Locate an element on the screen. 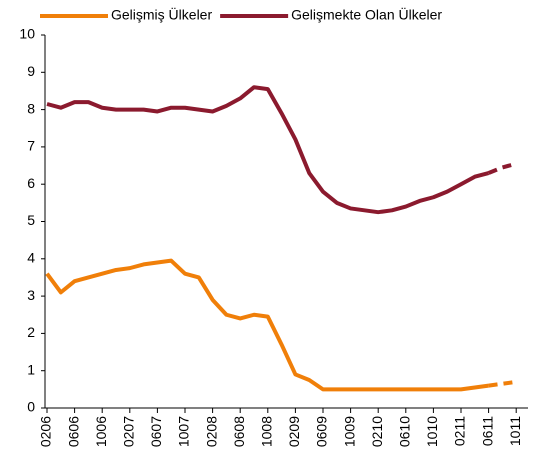 The image size is (533, 464). y-tick-label: 6 is located at coordinates (31, 183).